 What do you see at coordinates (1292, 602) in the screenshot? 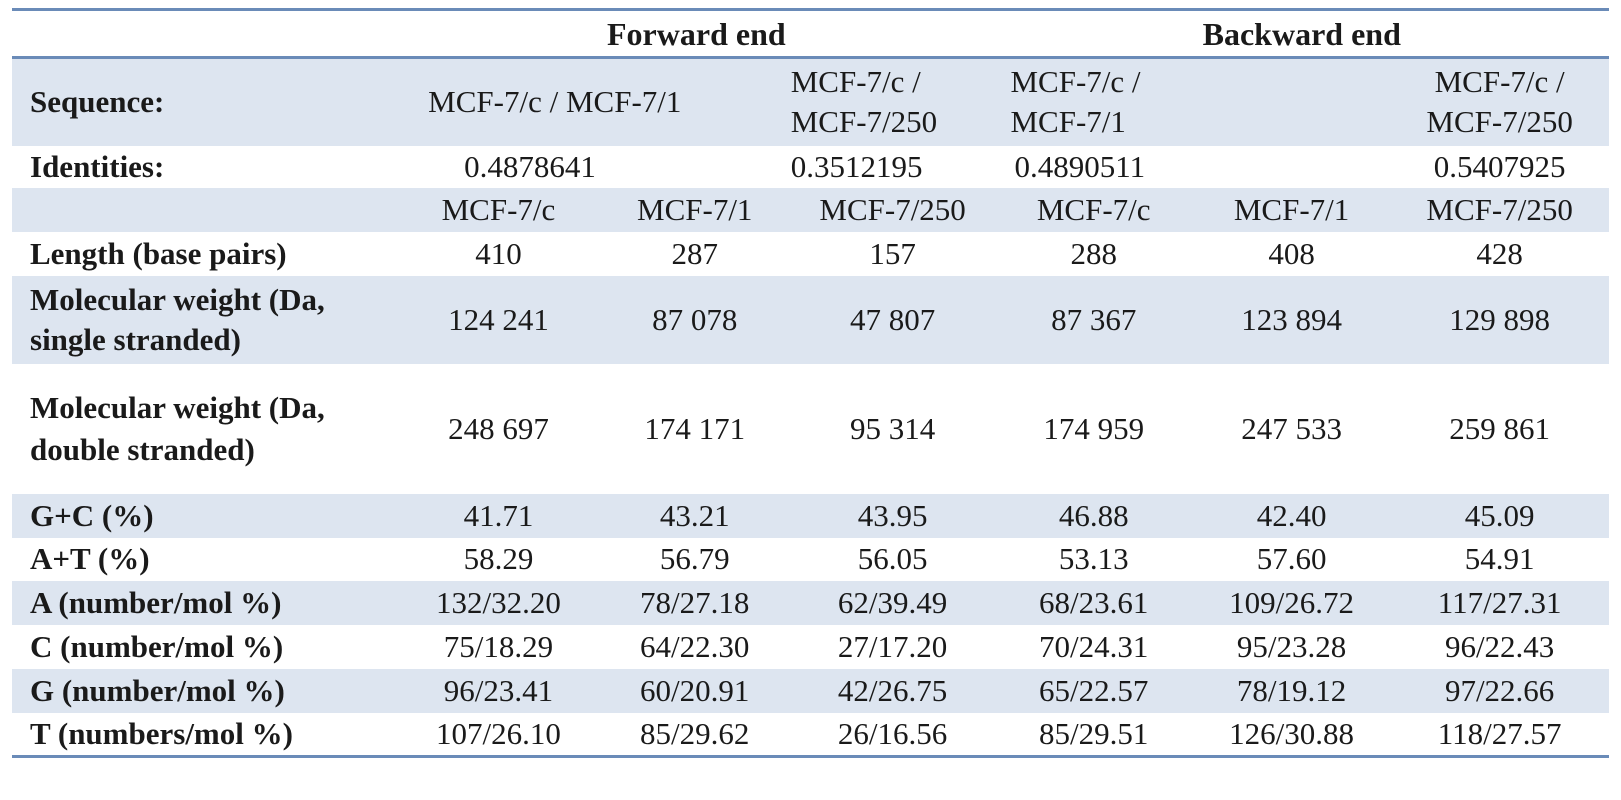
I see `table-cell: 109/26.72` at bounding box center [1292, 602].